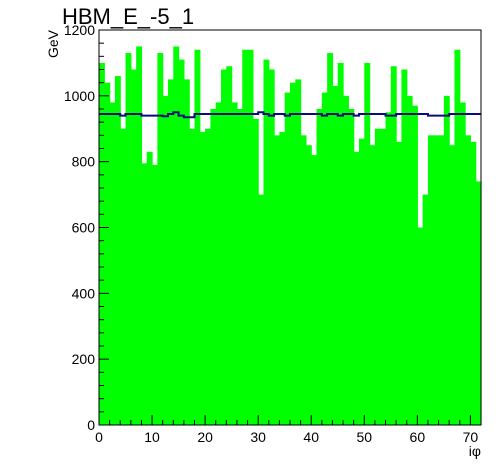 This screenshot has width=496, height=472. Describe the element at coordinates (311, 437) in the screenshot. I see `x-tick-label: 40` at that location.